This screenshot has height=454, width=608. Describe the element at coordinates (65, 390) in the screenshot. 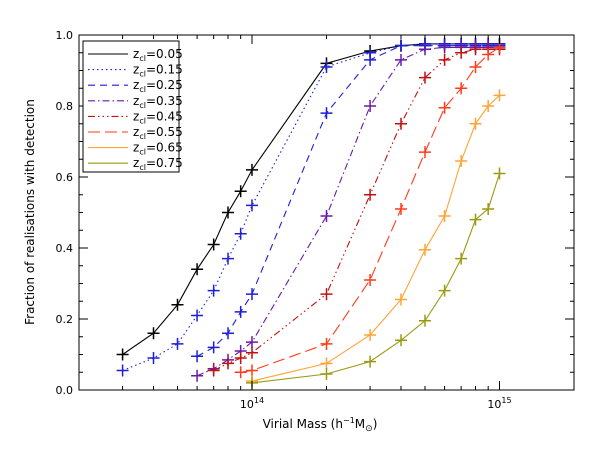

I see `y-tick-label: 0.0` at that location.